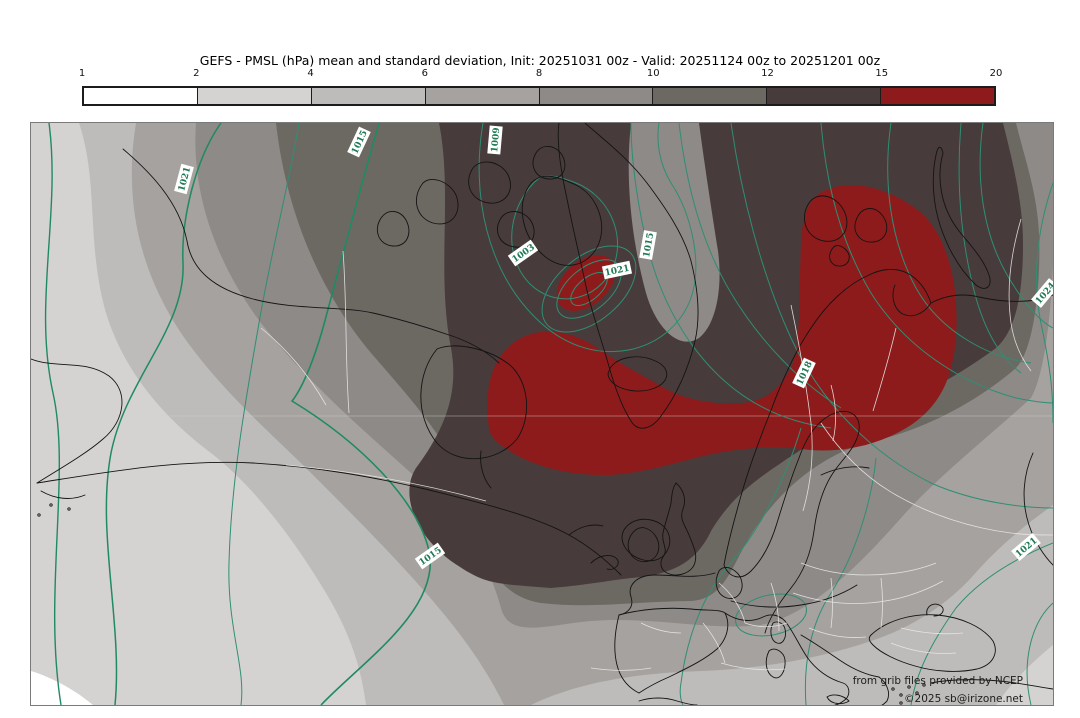  I want to click on credit-copyright: ©2025 sb@irizone.net, so click(963, 699).